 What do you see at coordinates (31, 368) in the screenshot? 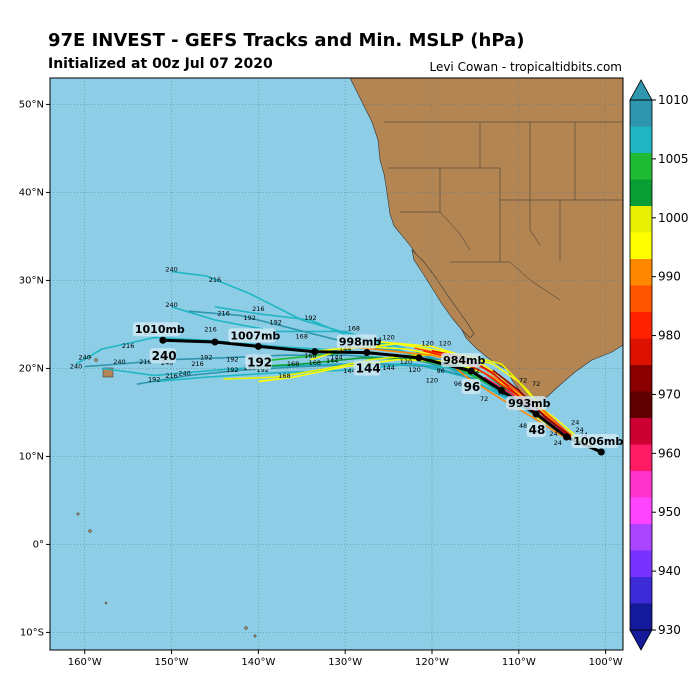
I see `lat-tick-label: 20°N` at bounding box center [31, 368].